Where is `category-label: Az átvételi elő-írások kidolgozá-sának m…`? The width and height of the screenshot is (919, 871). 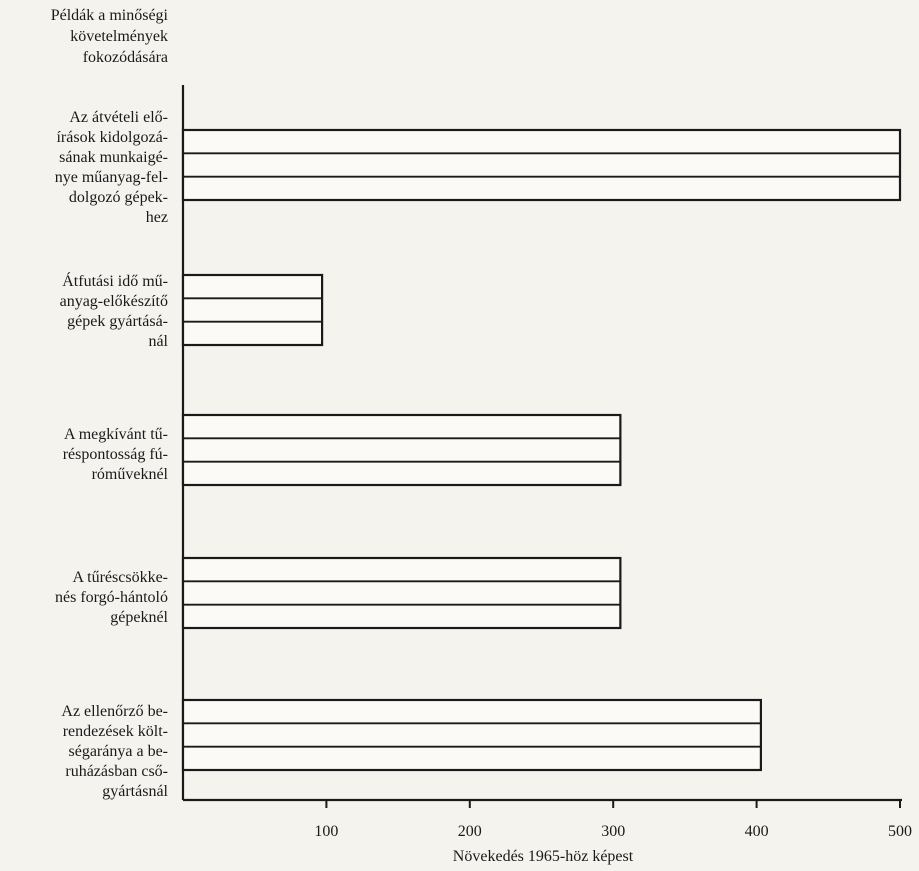 category-label: Az átvételi elő-írások kidolgozá-sának m… is located at coordinates (84, 168).